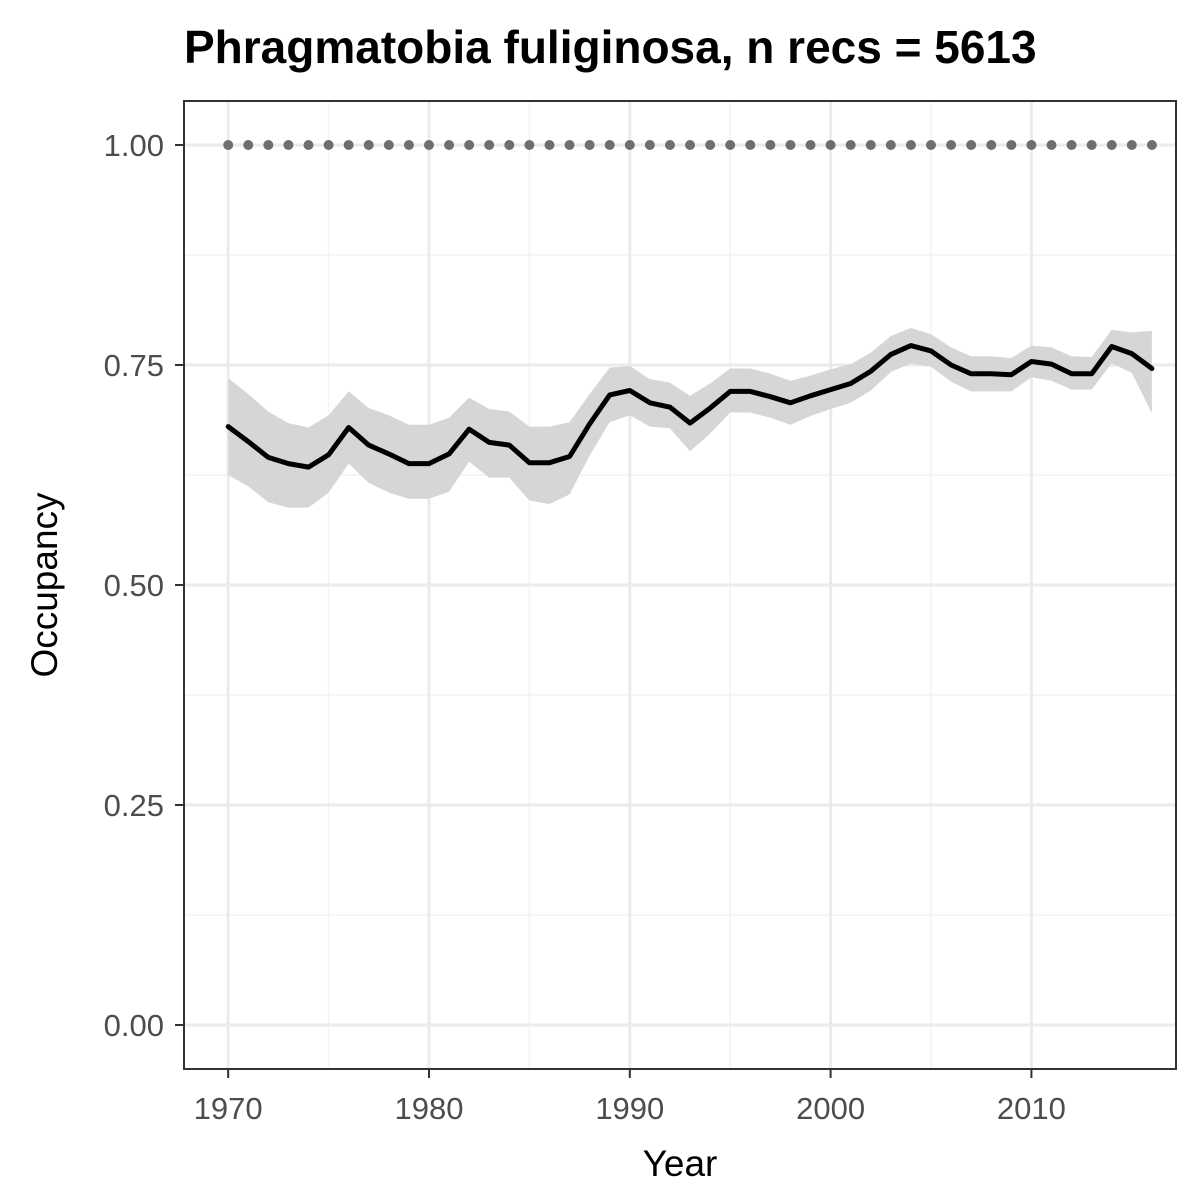 The height and width of the screenshot is (1200, 1200). Describe the element at coordinates (429, 1108) in the screenshot. I see `x-tick-label: 1980` at that location.